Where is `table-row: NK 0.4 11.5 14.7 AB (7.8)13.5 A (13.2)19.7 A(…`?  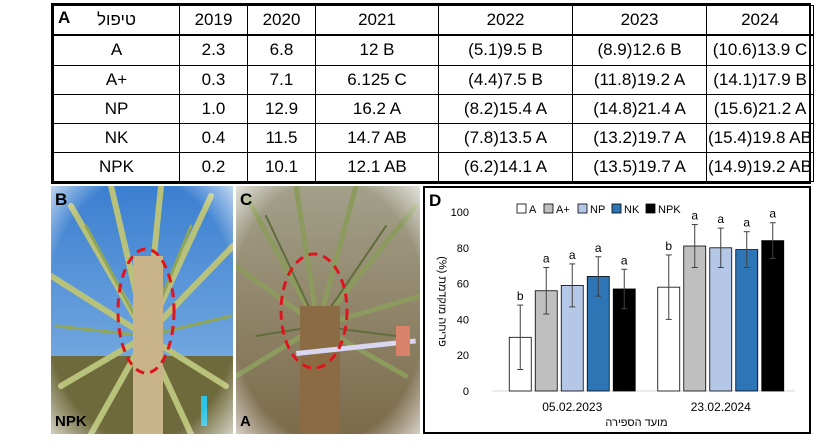
table-row: NK 0.4 11.5 14.7 AB (7.8)13.5 A (13.2)19.7 A(… is located at coordinates (433, 137).